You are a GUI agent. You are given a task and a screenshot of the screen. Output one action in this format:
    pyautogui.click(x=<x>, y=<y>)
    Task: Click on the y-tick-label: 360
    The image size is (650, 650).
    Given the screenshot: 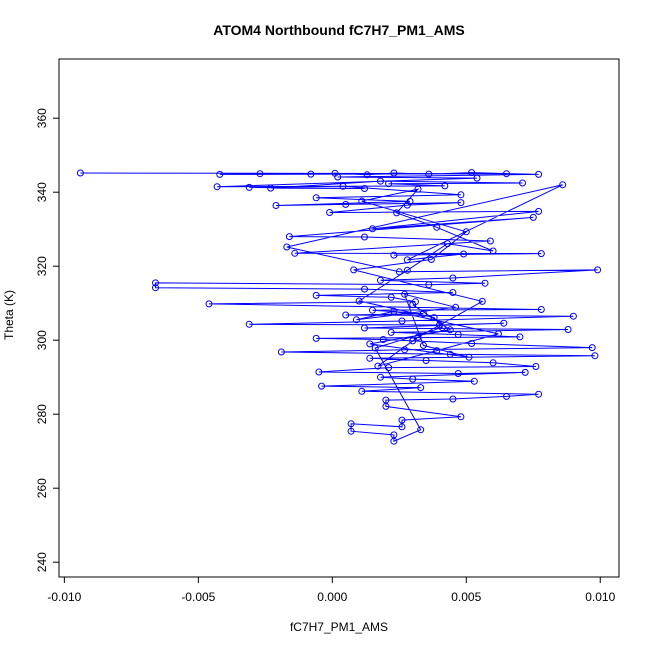 What is the action you would take?
    pyautogui.click(x=42, y=118)
    